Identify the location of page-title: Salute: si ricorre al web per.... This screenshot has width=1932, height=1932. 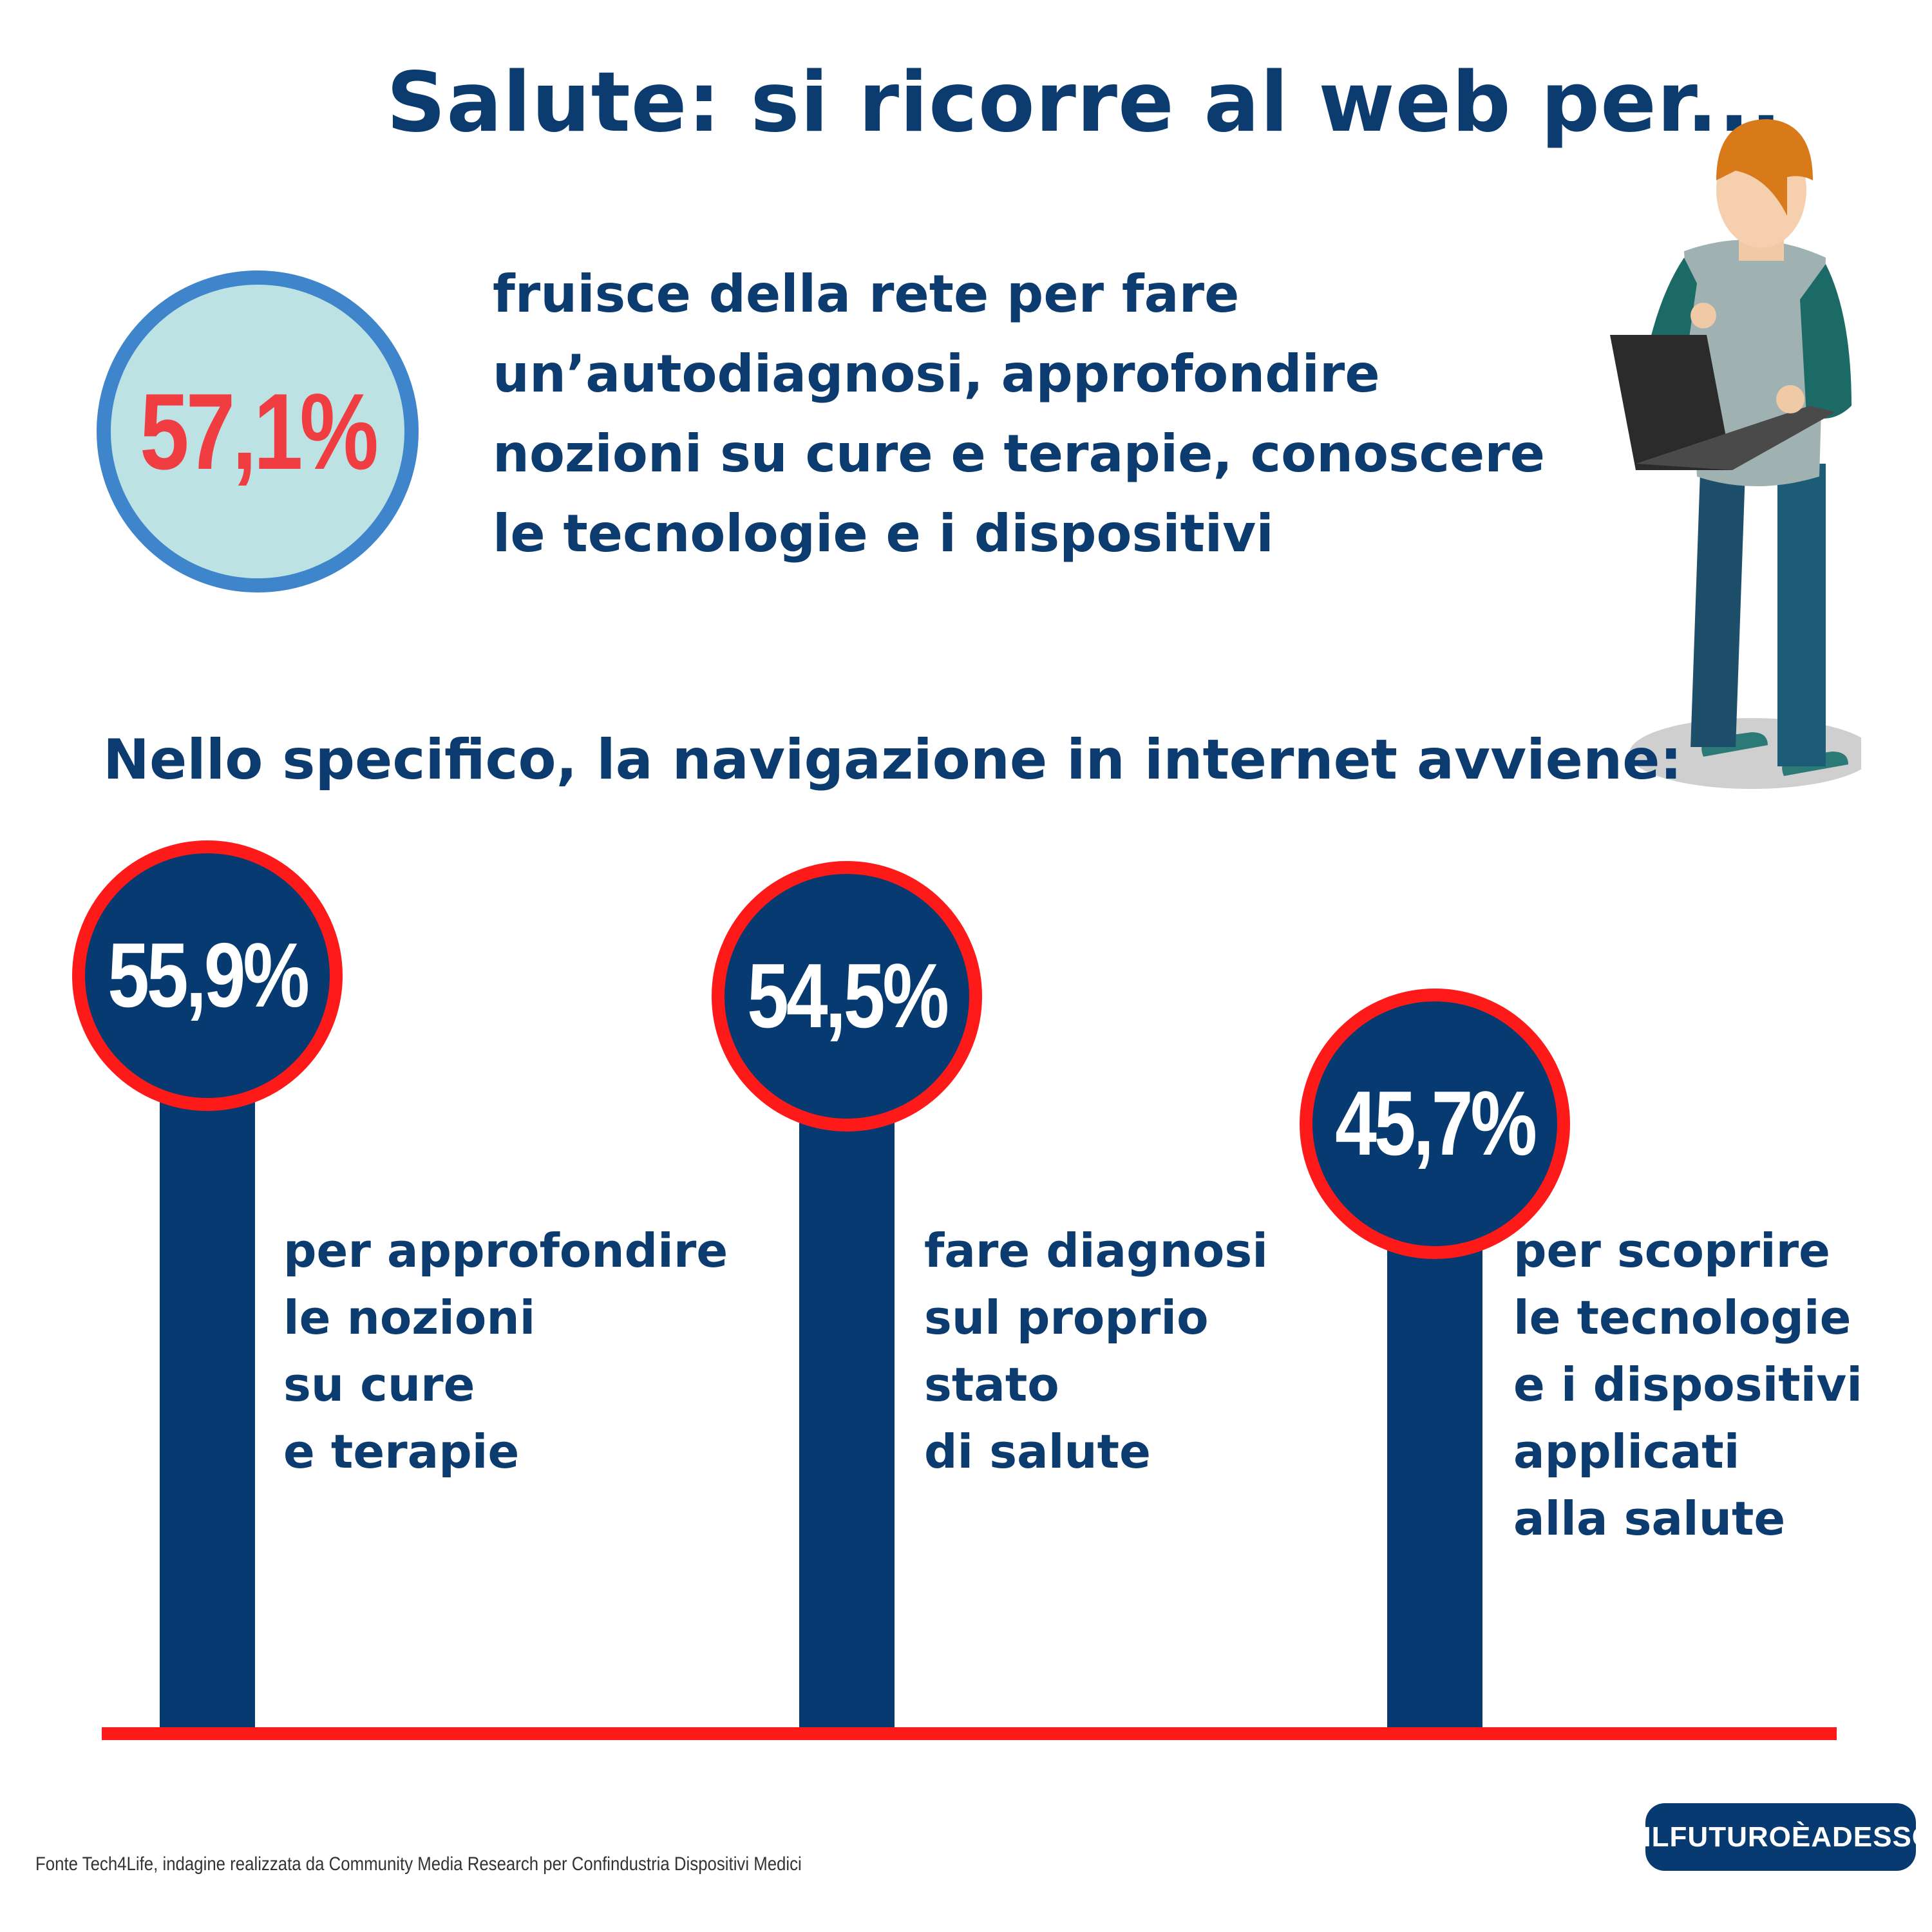
(1084, 103).